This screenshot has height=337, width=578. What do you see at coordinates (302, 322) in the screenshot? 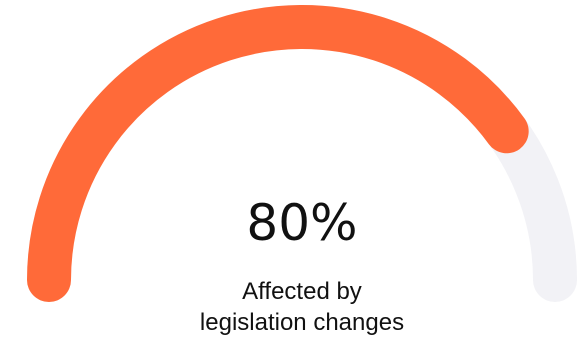
I see `gauge-caption-line-2: legislation changes` at bounding box center [302, 322].